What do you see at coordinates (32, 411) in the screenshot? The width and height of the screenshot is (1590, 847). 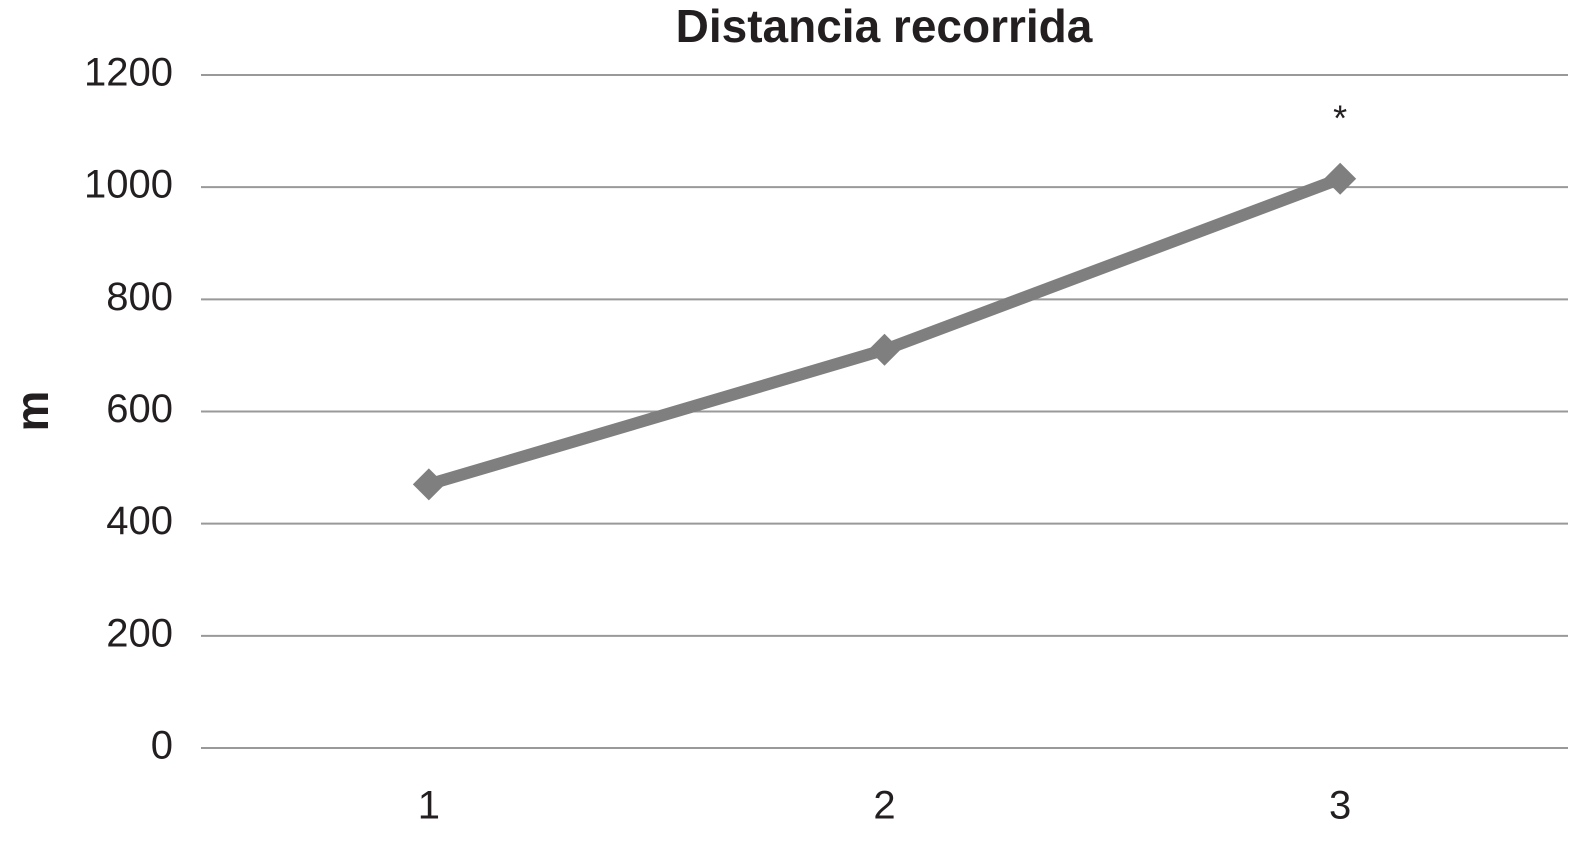 I see `y-axis-label: m` at bounding box center [32, 411].